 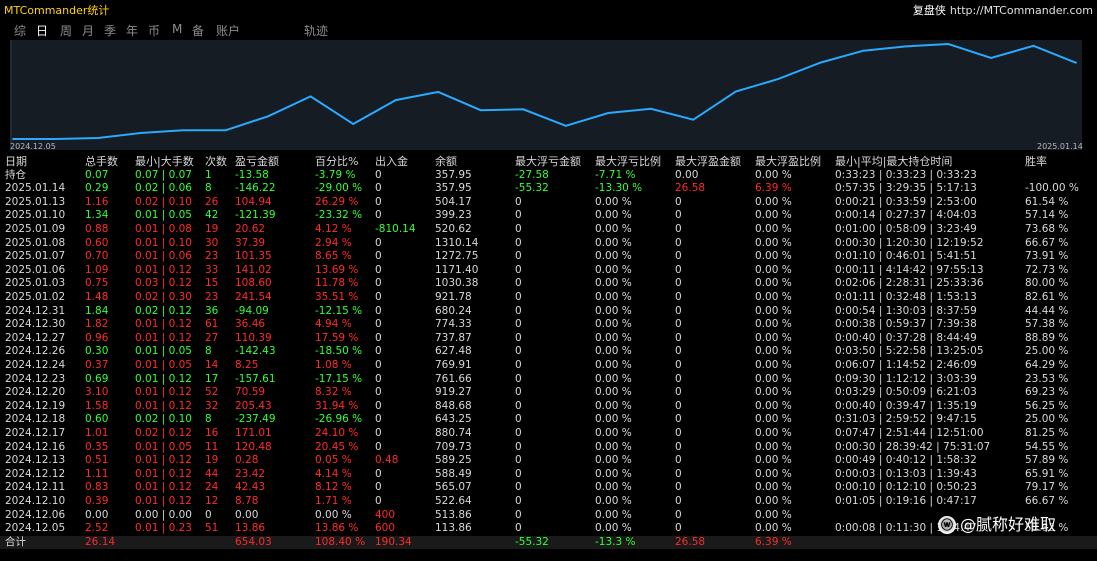 I want to click on cell-minmax: 0.01 | 0.12, so click(x=163, y=337).